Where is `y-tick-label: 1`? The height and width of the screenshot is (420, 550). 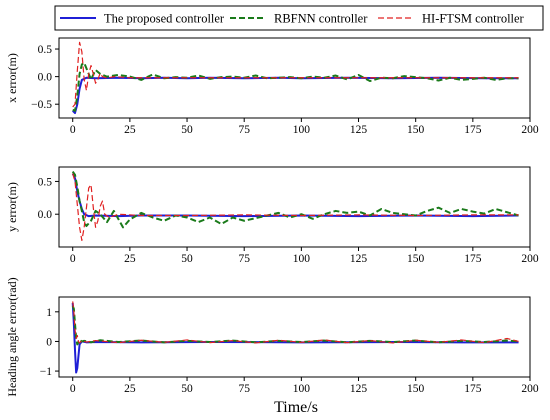 y-tick-label: 1 is located at coordinates (49, 313).